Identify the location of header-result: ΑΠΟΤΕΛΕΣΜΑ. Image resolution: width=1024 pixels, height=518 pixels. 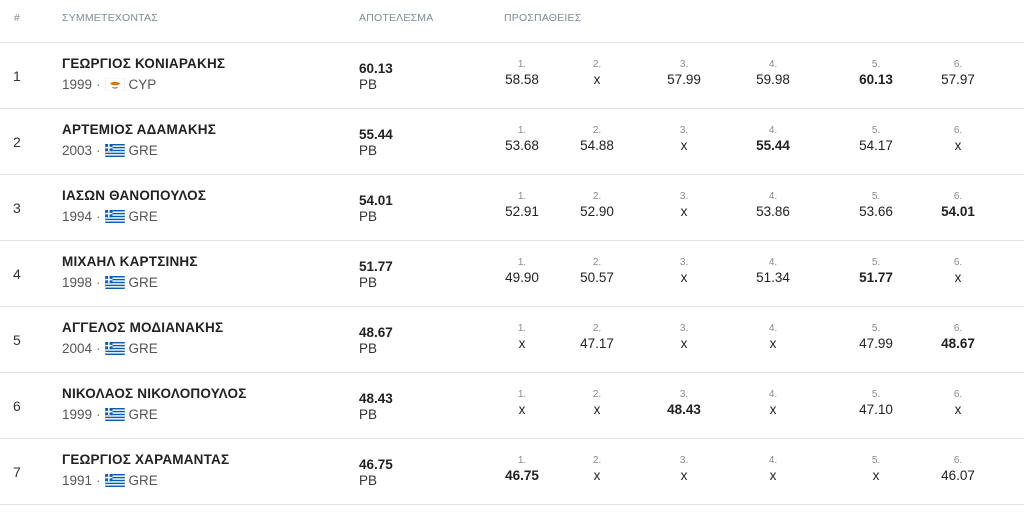
(396, 18).